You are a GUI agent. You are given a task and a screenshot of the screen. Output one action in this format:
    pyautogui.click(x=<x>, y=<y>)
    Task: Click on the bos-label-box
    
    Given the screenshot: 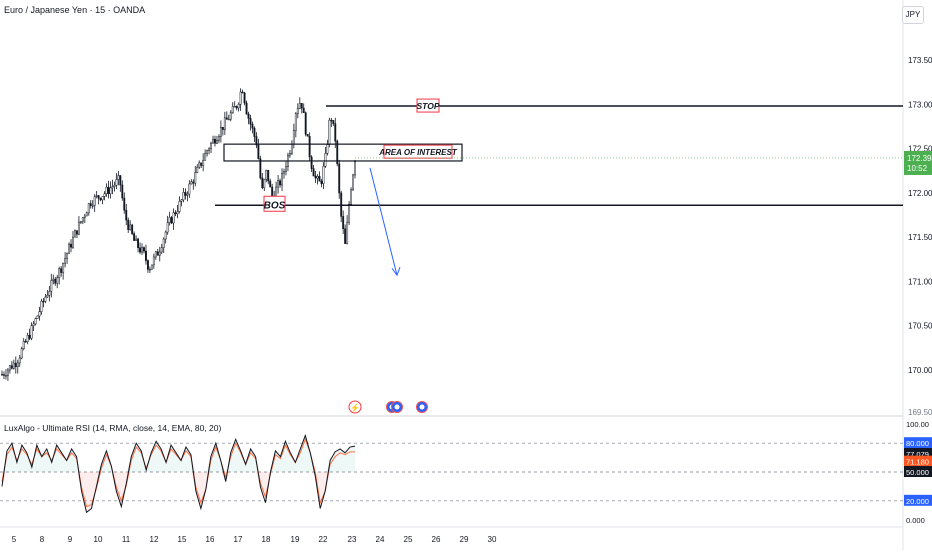 What is the action you would take?
    pyautogui.click(x=274, y=203)
    